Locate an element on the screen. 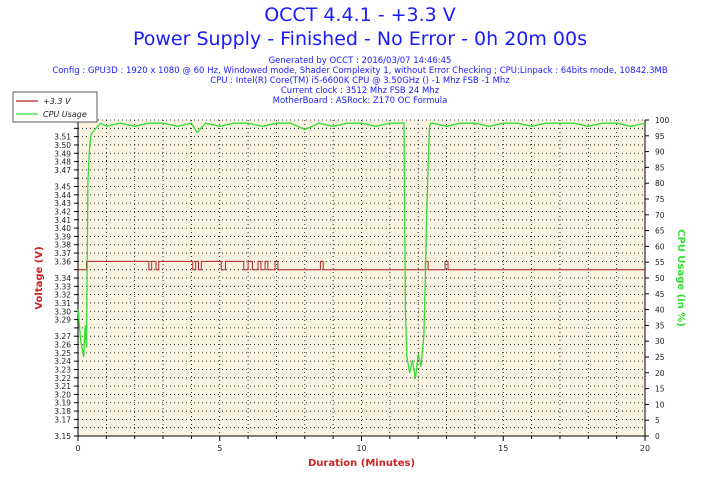 The image size is (720, 480). y-left-tick-label: 3.38 is located at coordinates (62, 245).